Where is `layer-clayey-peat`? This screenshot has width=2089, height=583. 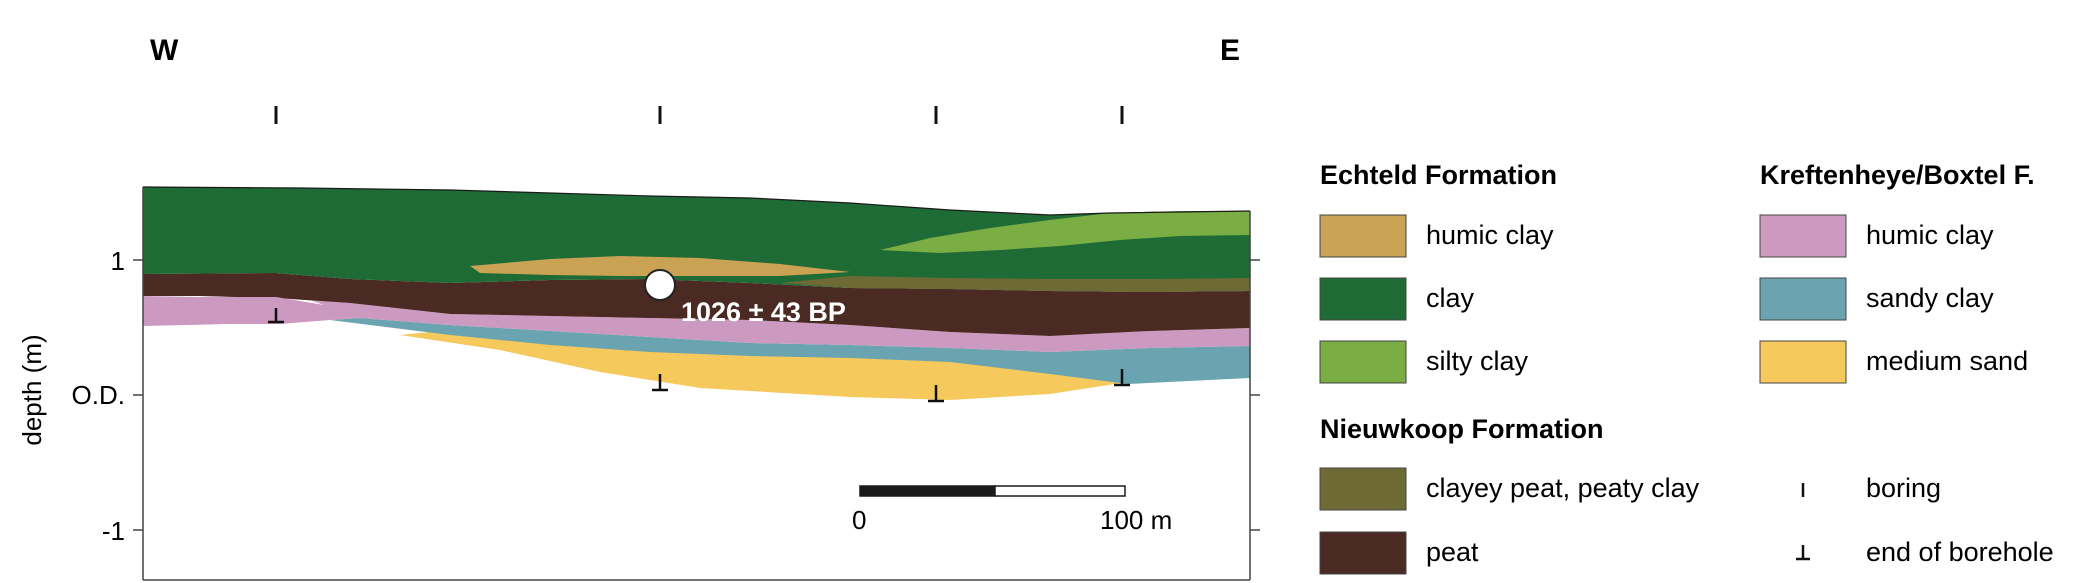
layer-clayey-peat is located at coordinates (1015, 284).